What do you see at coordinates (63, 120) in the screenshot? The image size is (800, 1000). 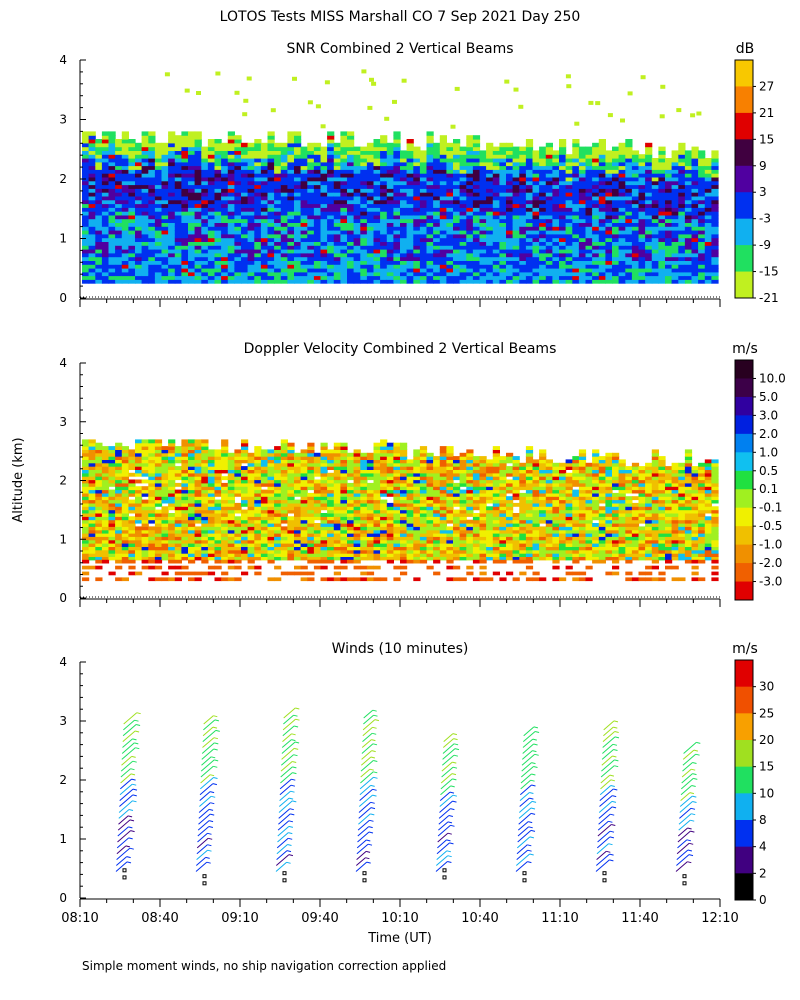 I see `y-tick-label: 3` at bounding box center [63, 120].